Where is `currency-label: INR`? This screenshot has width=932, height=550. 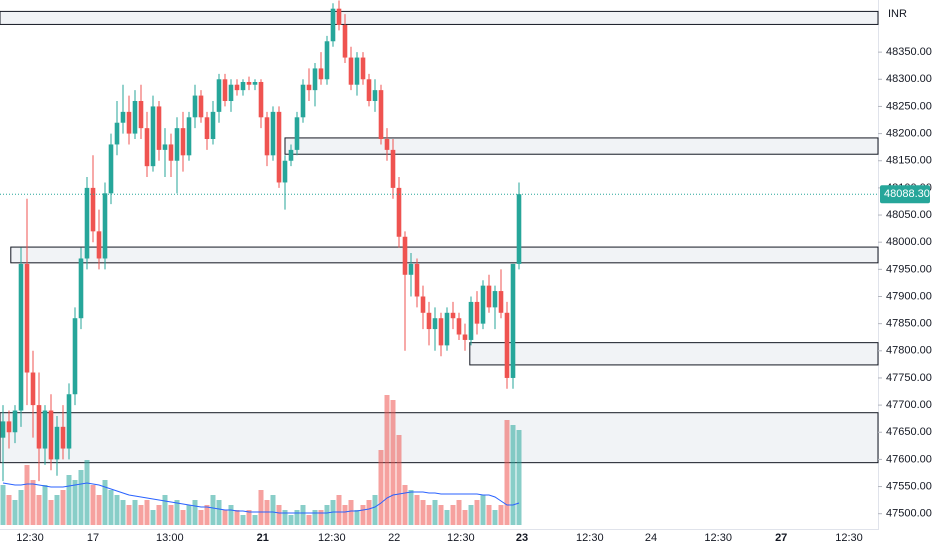
currency-label: INR is located at coordinates (897, 14).